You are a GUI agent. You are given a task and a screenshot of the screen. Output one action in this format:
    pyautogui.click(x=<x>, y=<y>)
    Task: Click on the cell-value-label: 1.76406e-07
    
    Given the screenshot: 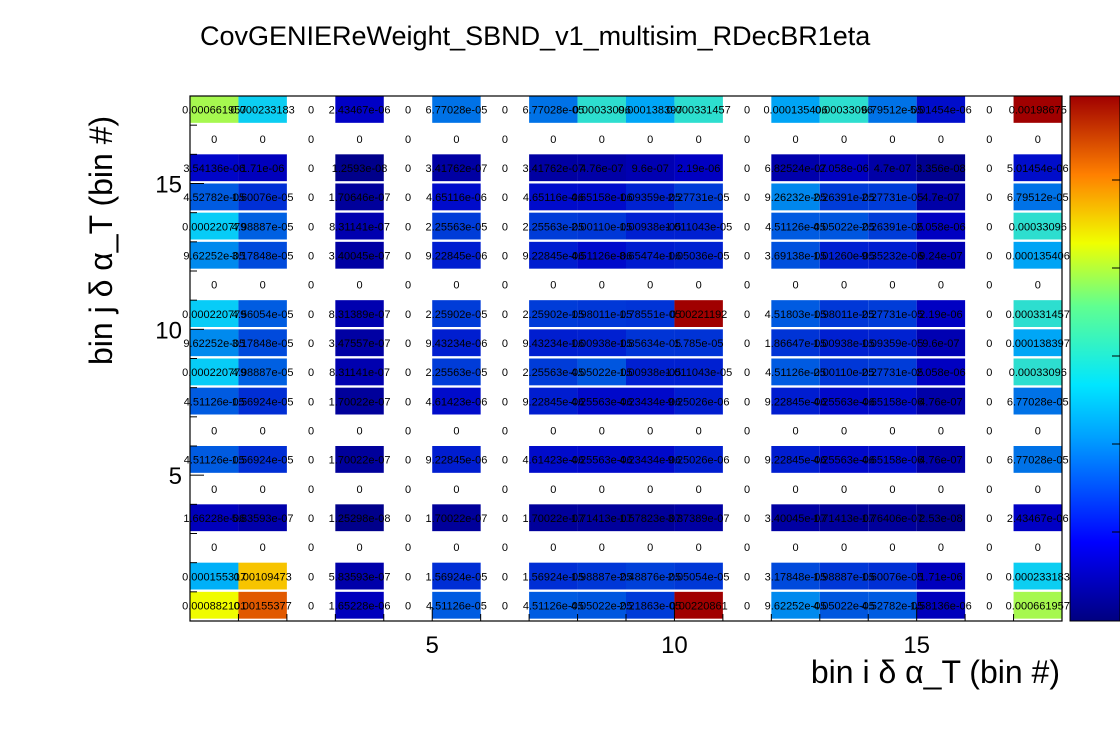 What is the action you would take?
    pyautogui.click(x=893, y=519)
    